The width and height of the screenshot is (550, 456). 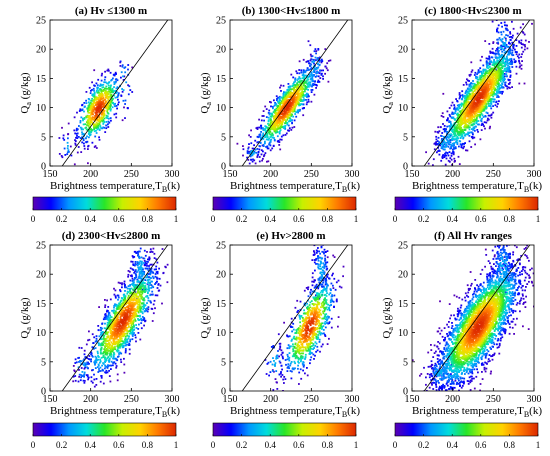 What do you see at coordinates (472, 11) in the screenshot?
I see `panel-title: (c) 1800<Hv≤2300 m` at bounding box center [472, 11].